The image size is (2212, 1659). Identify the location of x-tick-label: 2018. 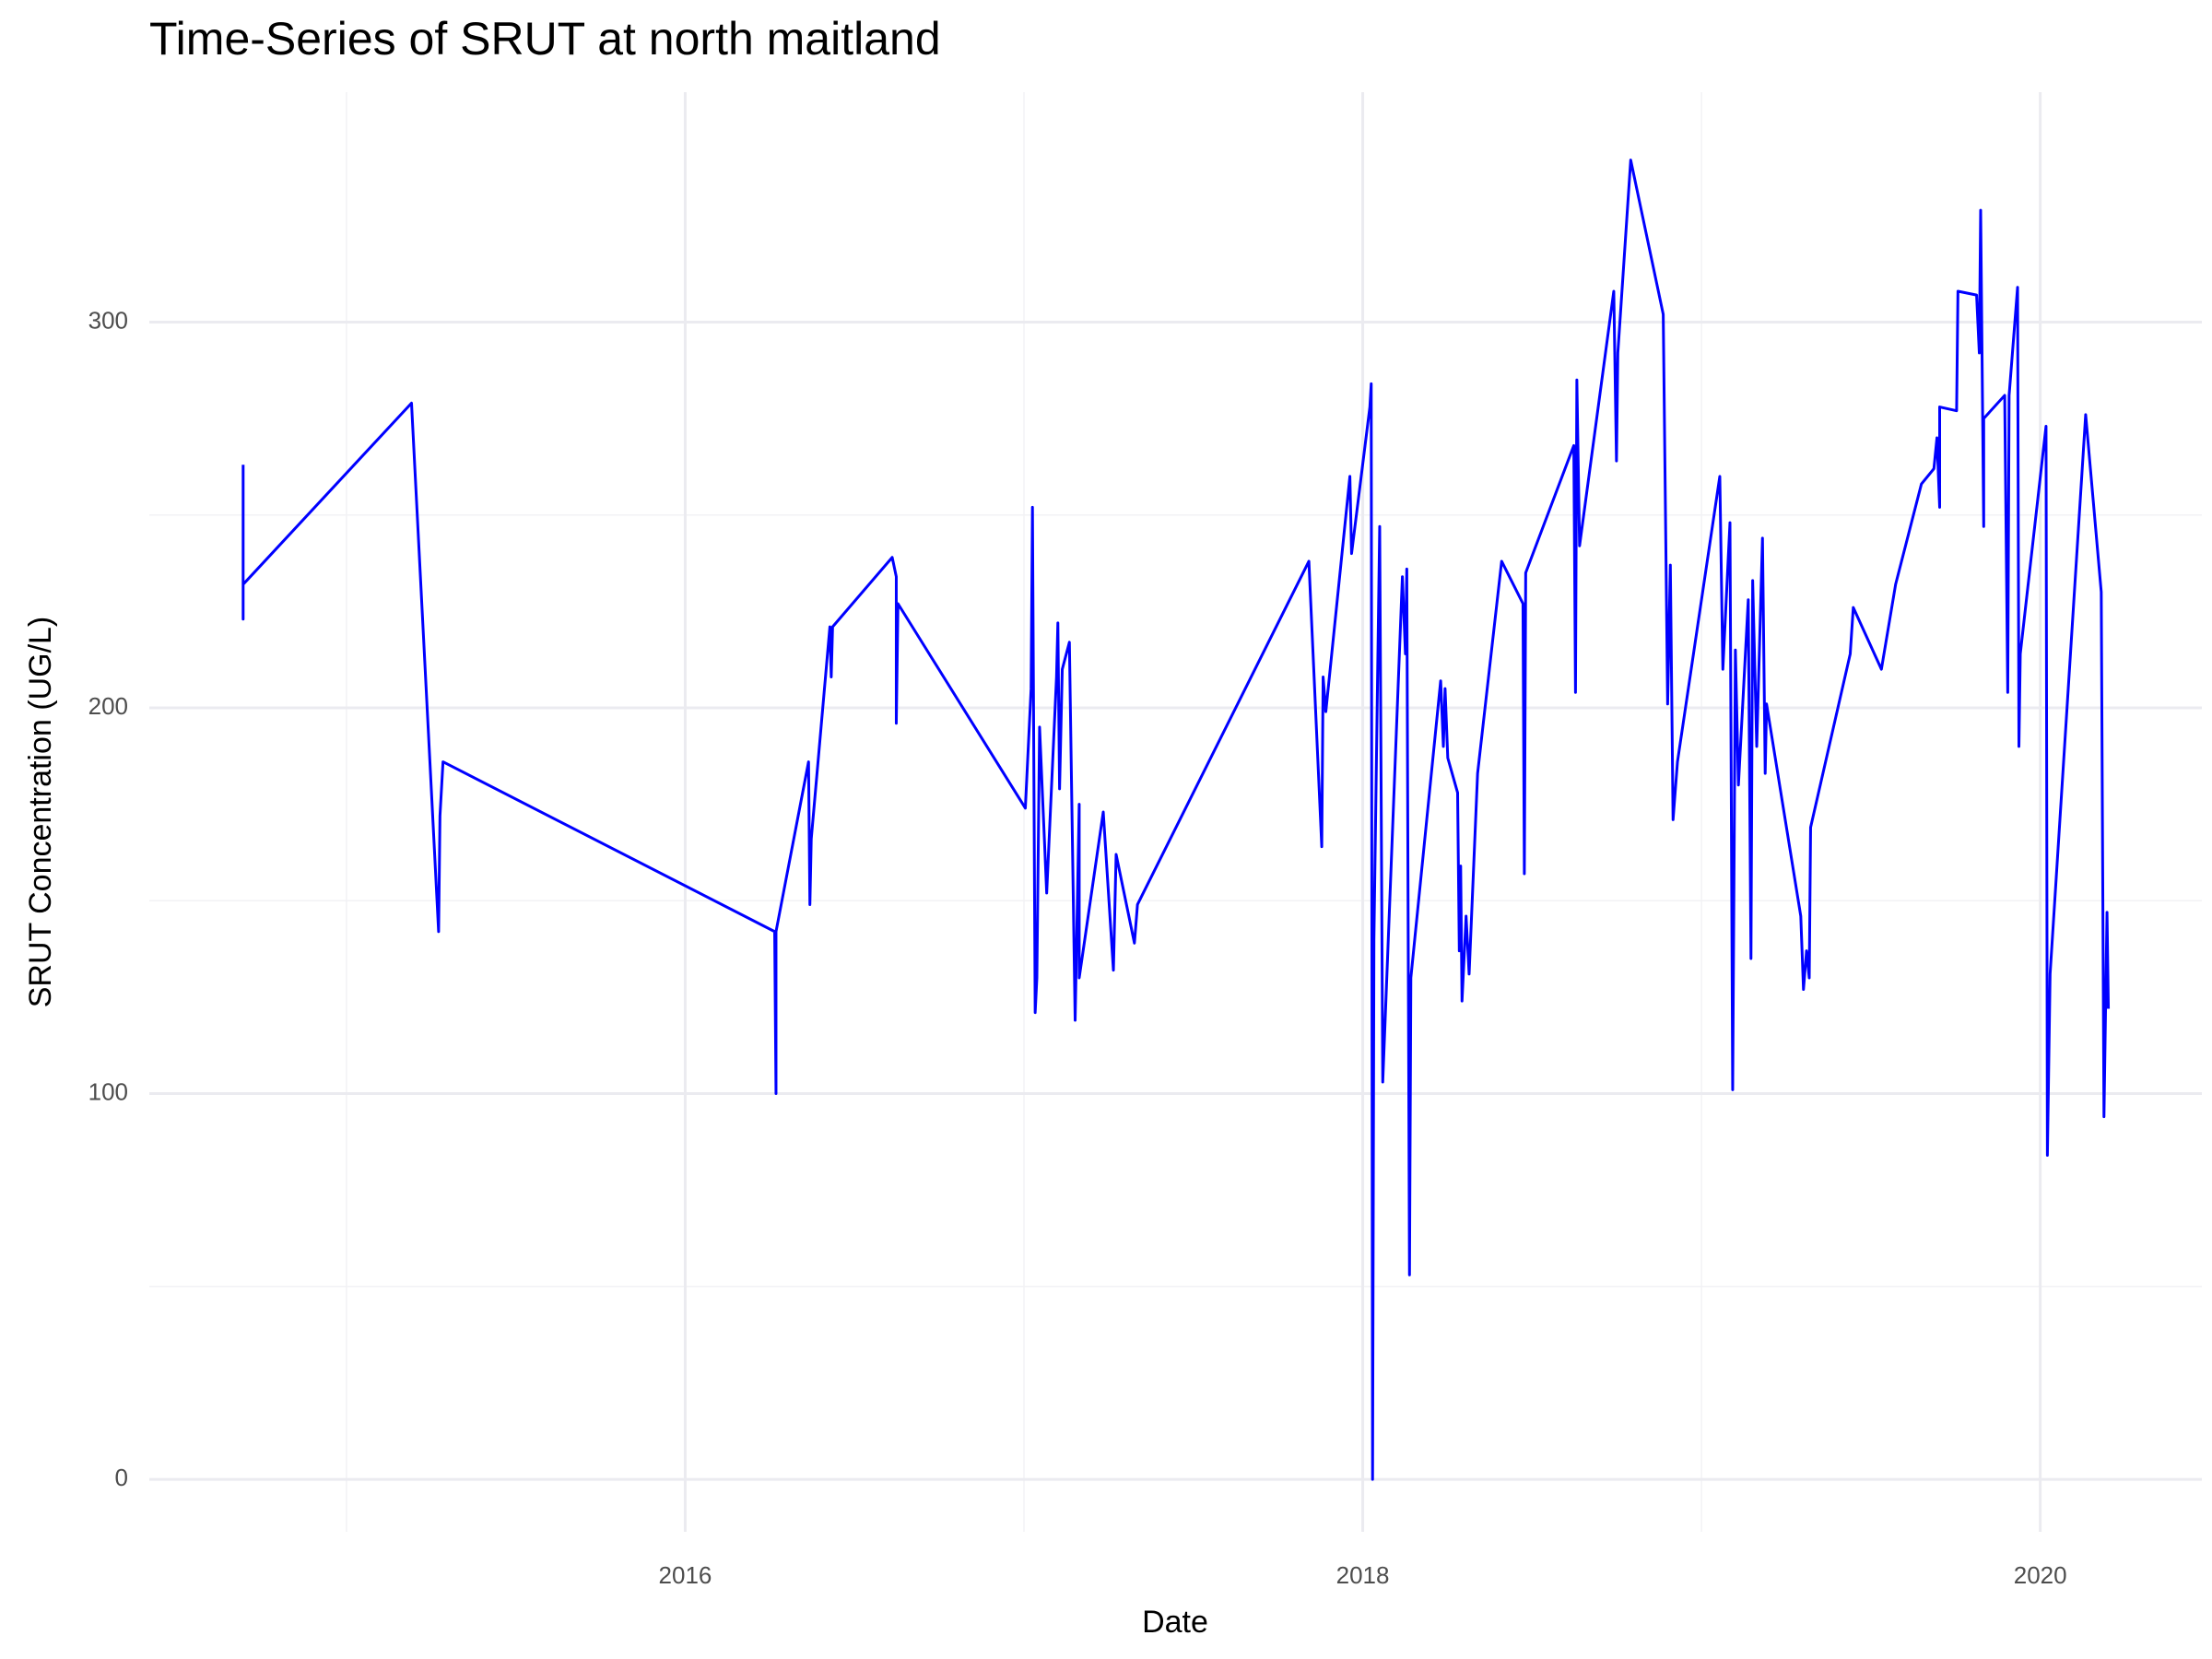
(1363, 1575).